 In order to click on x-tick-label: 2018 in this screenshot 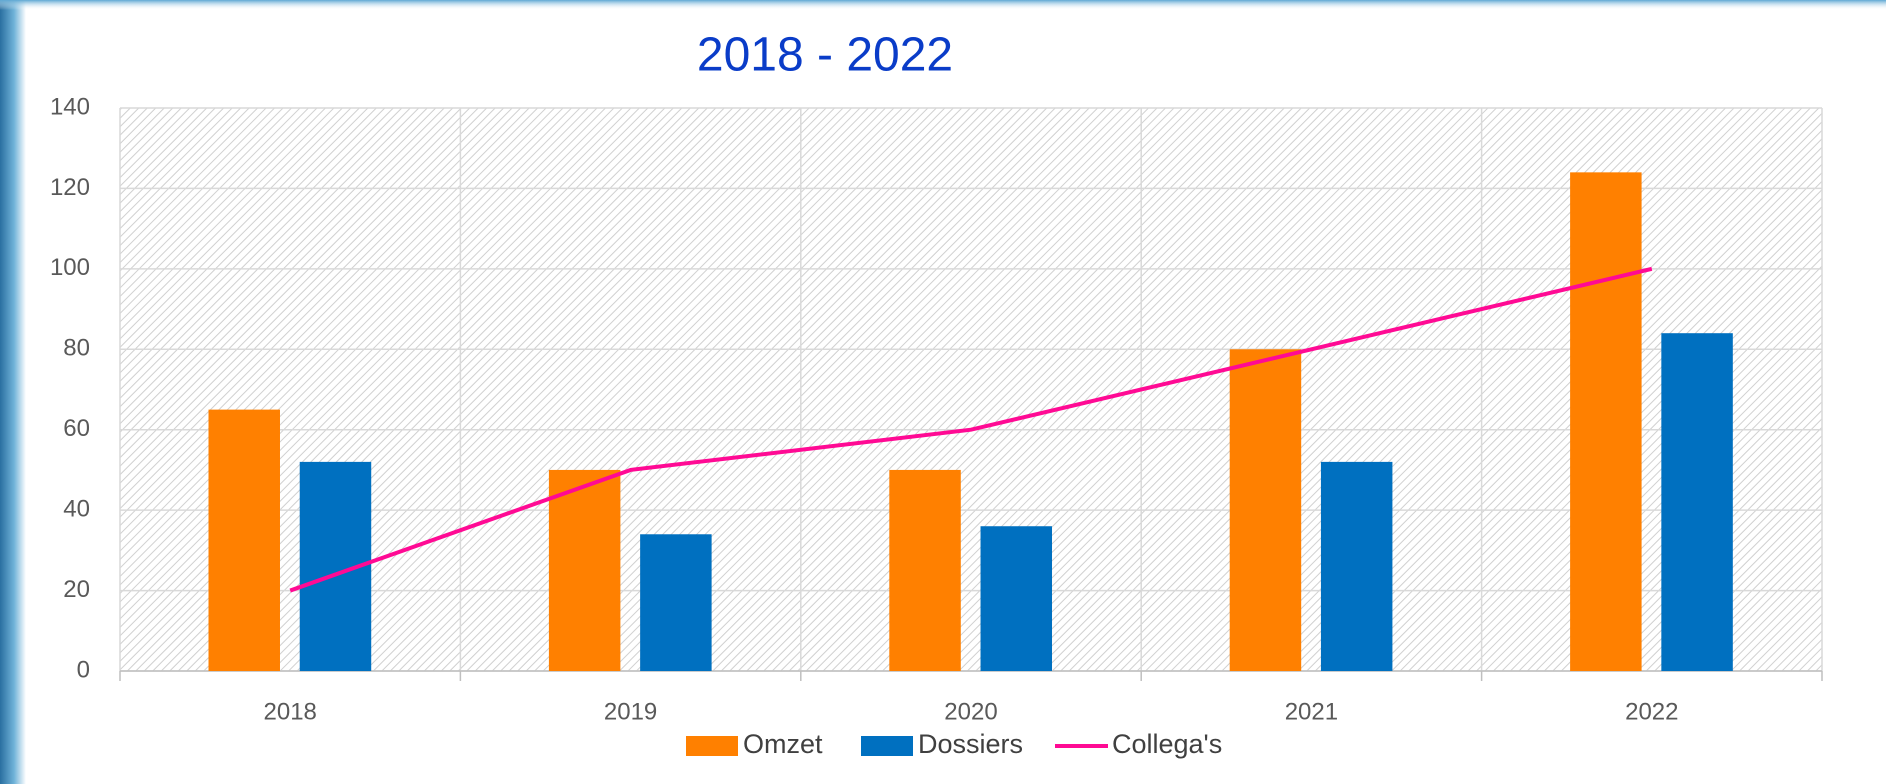, I will do `click(290, 711)`.